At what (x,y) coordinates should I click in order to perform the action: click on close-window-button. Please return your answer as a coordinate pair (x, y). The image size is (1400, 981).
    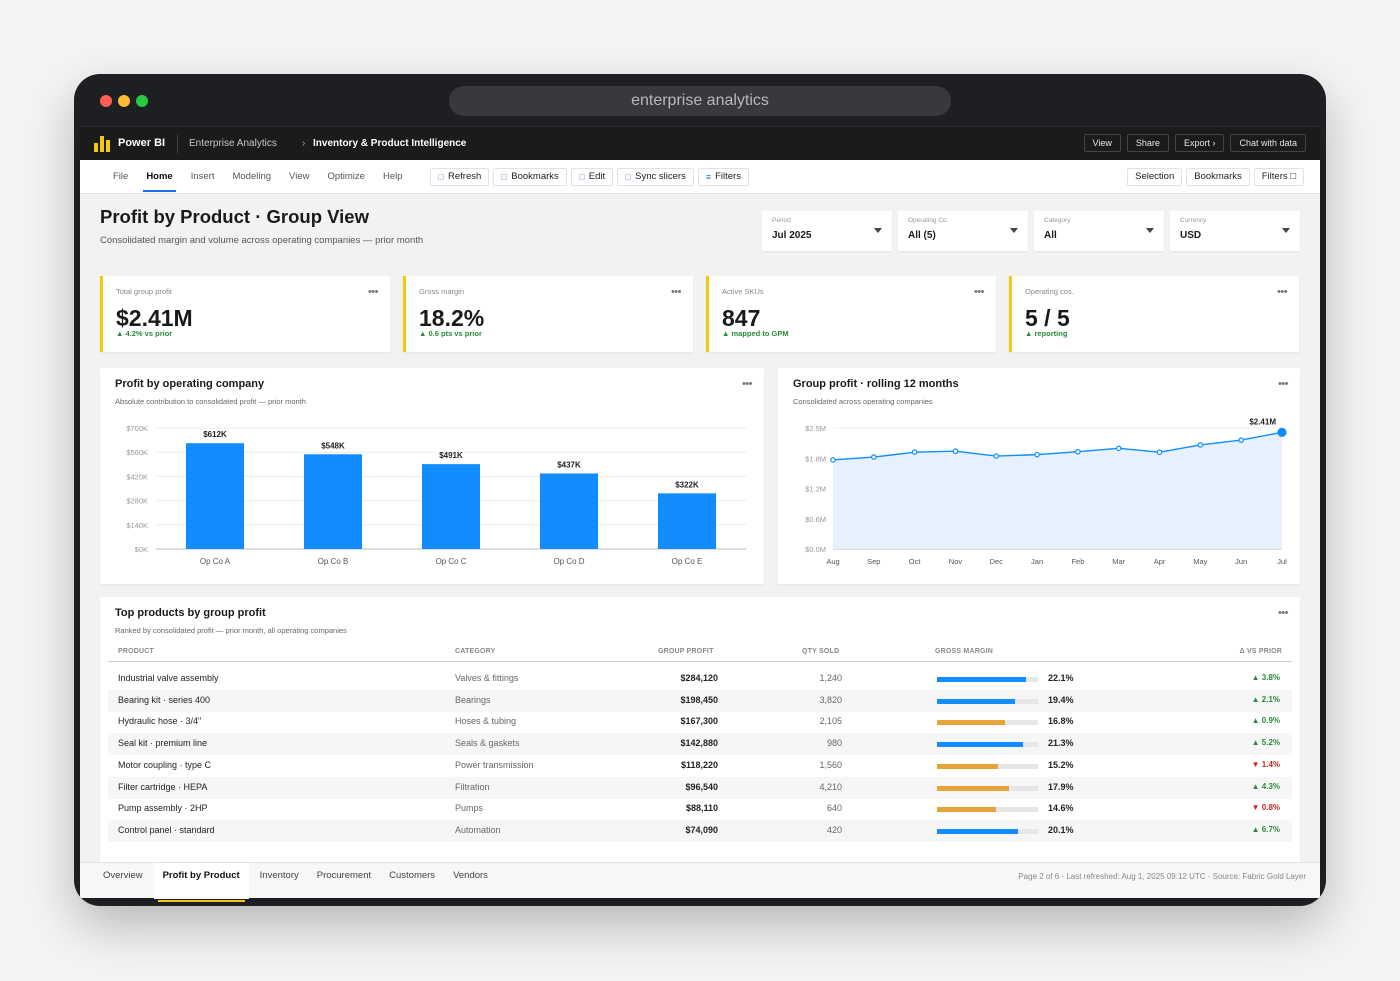
    Looking at the image, I should click on (106, 101).